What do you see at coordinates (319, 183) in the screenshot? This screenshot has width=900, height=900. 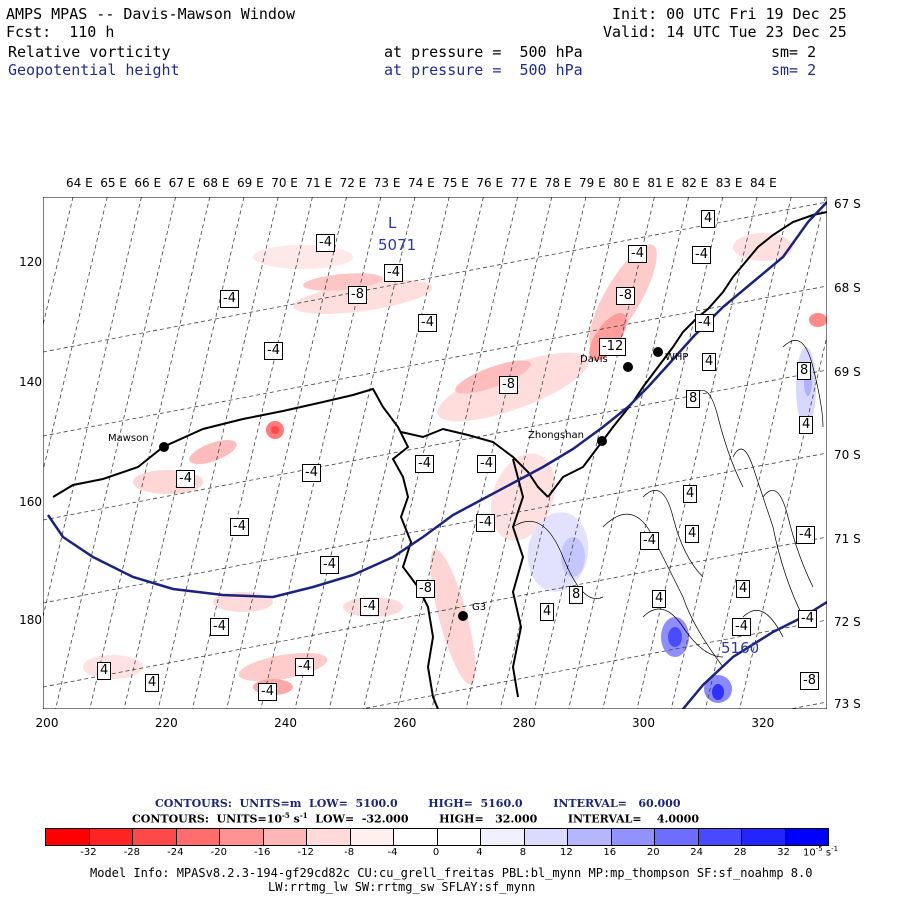 I see `lon-label: 71 E` at bounding box center [319, 183].